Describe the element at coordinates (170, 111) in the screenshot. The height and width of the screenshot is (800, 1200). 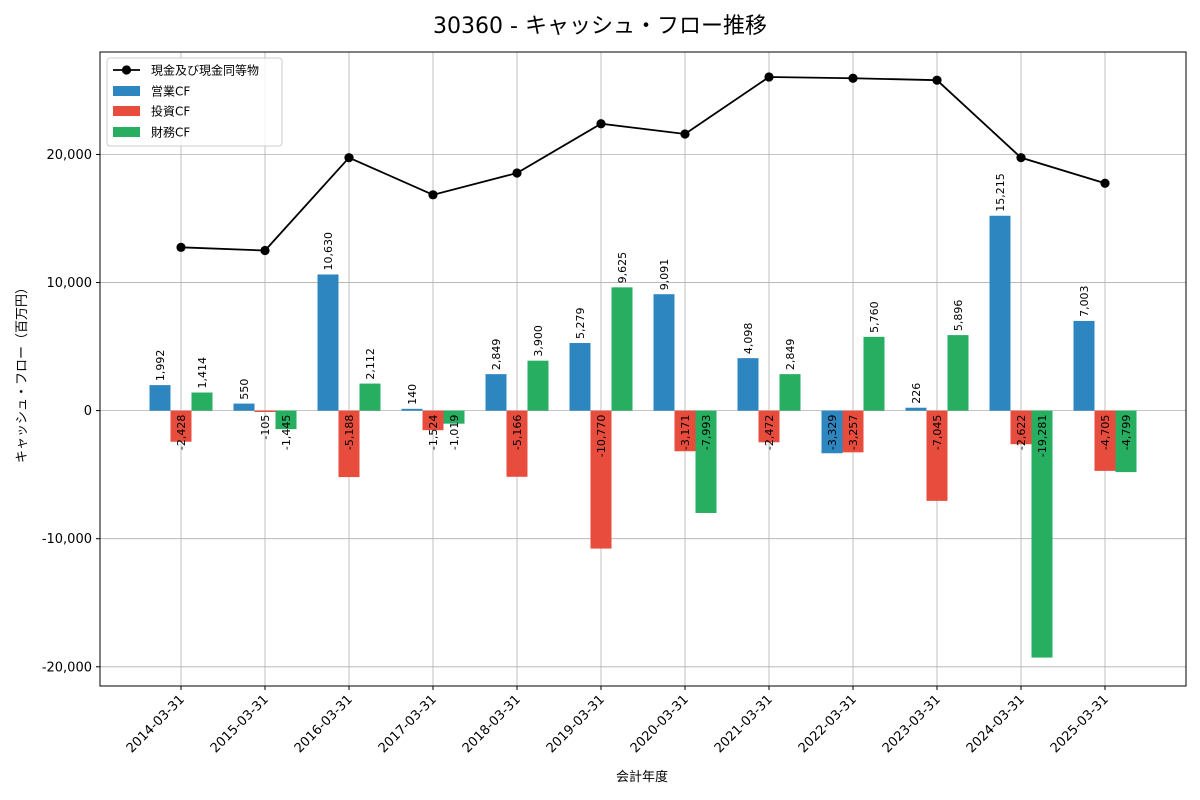
I see `legend-label: 投資CF` at that location.